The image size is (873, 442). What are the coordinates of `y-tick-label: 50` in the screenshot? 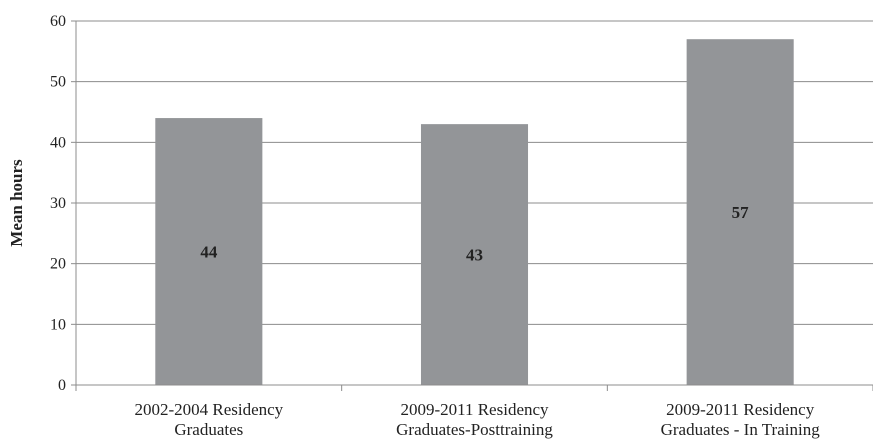 It's located at (58, 82).